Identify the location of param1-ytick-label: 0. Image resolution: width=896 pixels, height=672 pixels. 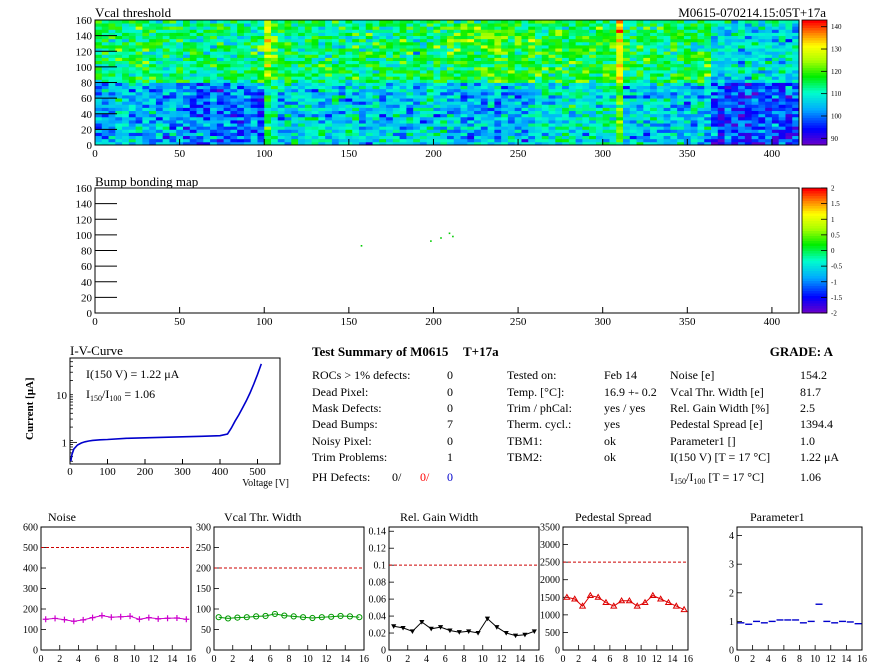
(731, 651).